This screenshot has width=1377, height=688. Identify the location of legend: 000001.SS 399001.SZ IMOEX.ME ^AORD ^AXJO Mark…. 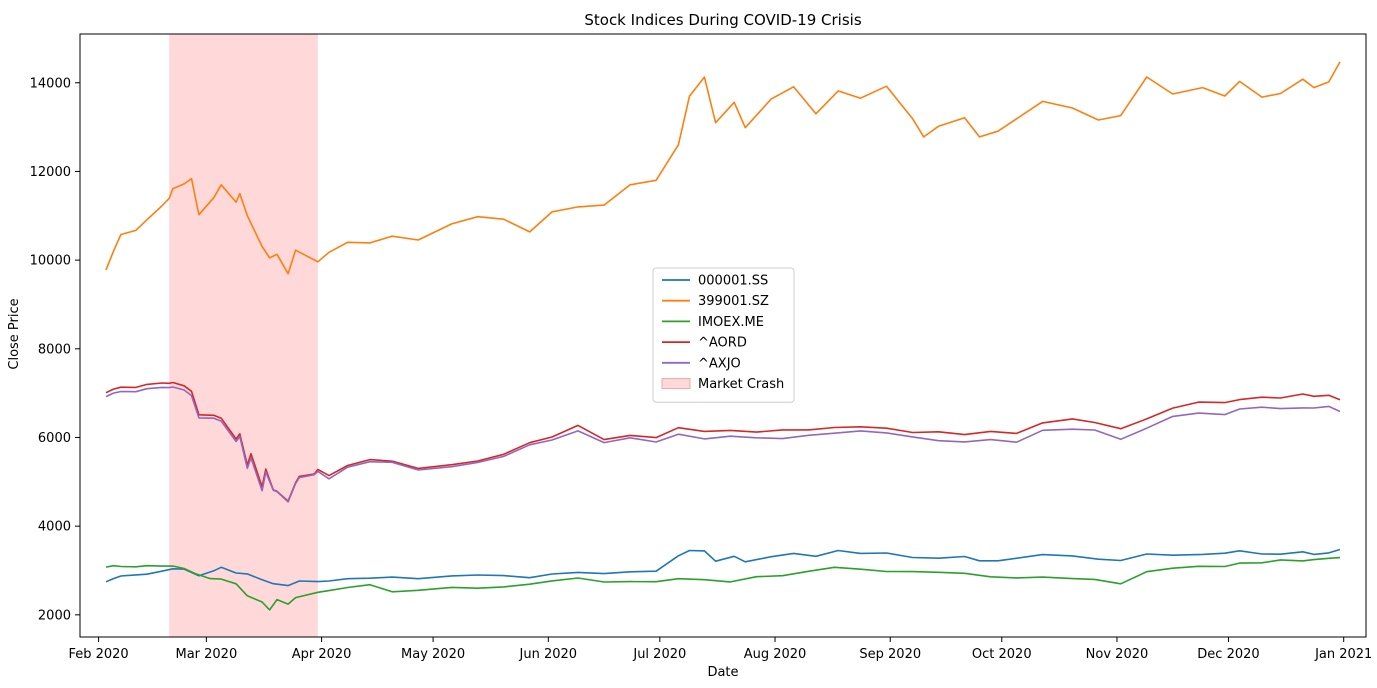
(723, 335).